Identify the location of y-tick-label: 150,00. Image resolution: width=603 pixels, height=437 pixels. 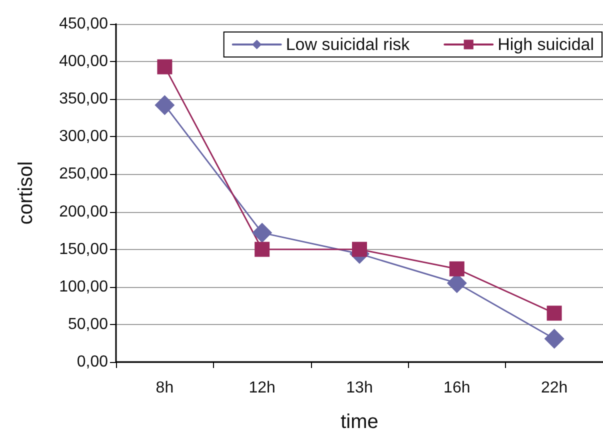
(83, 249).